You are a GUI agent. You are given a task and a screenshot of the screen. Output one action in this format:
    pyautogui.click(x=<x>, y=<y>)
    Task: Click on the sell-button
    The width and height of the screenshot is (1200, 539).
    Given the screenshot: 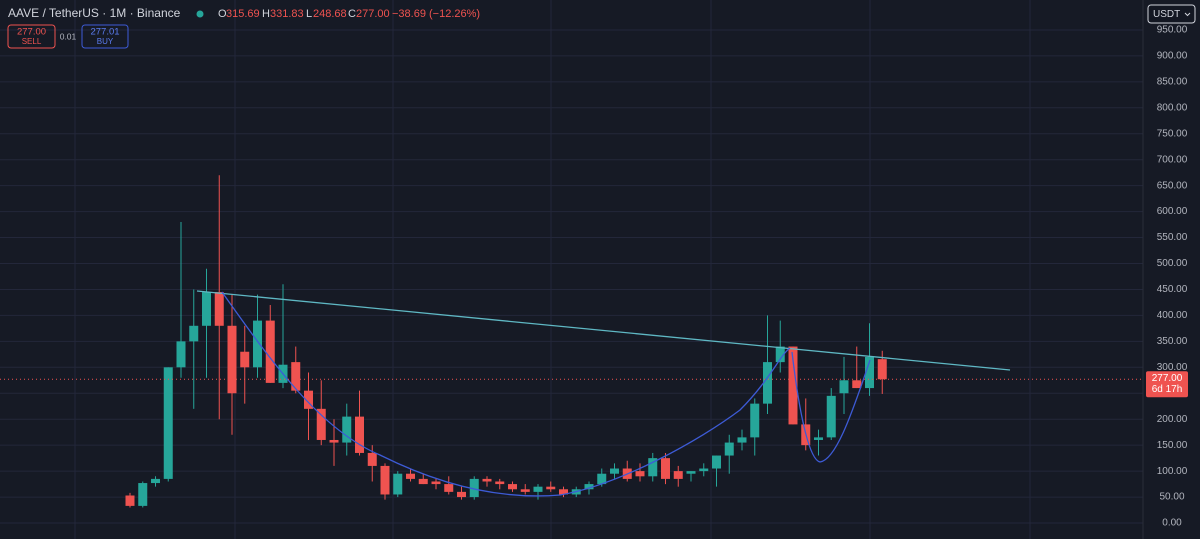 What is the action you would take?
    pyautogui.click(x=31, y=36)
    